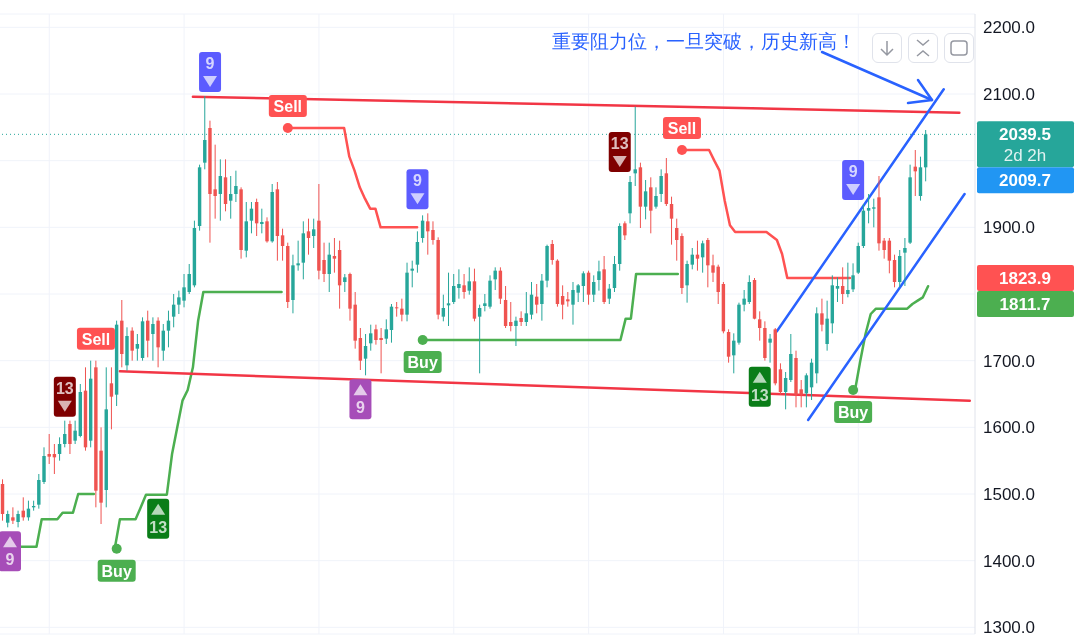  I want to click on annotation: 重要阻力位，一旦突破，历史新高！, so click(704, 41).